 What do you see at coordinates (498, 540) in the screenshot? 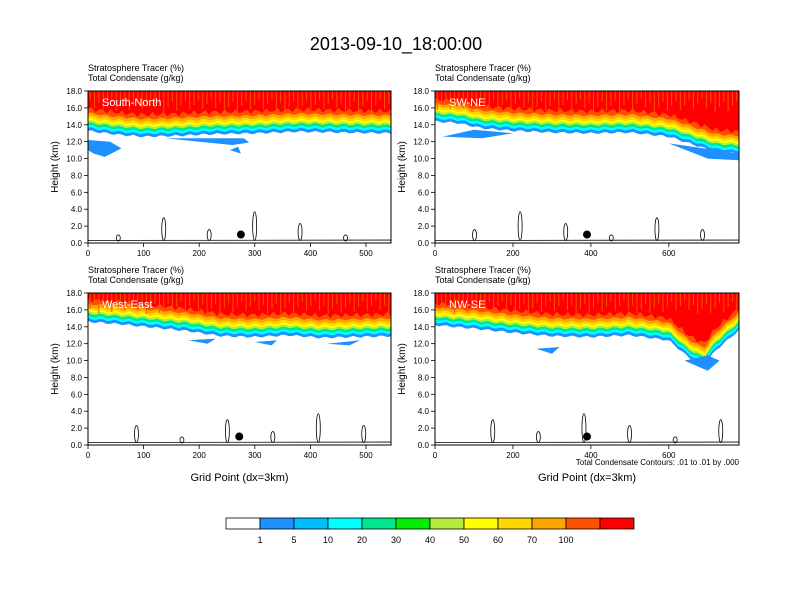
I see `colorbar-label: 60` at bounding box center [498, 540].